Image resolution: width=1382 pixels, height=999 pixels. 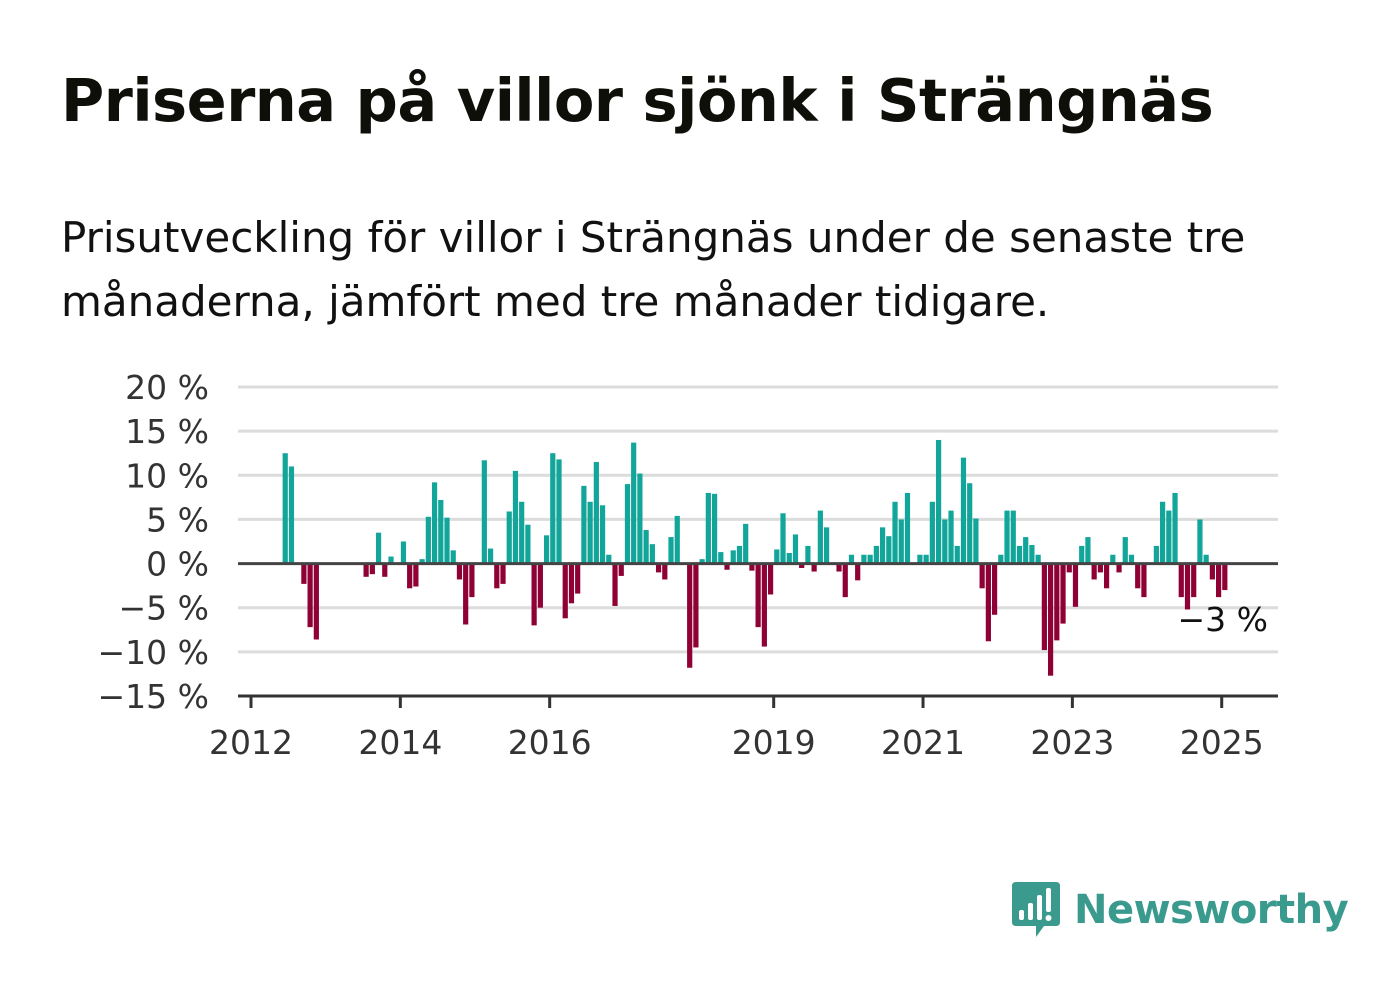 I want to click on x-tick-label: 2019, so click(x=774, y=742).